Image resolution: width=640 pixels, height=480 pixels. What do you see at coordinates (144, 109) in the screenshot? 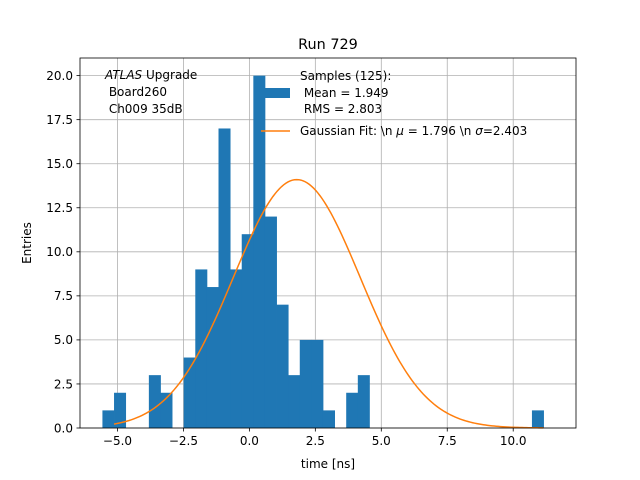
I see `annotation-line-3: Ch009 35dB` at bounding box center [144, 109].